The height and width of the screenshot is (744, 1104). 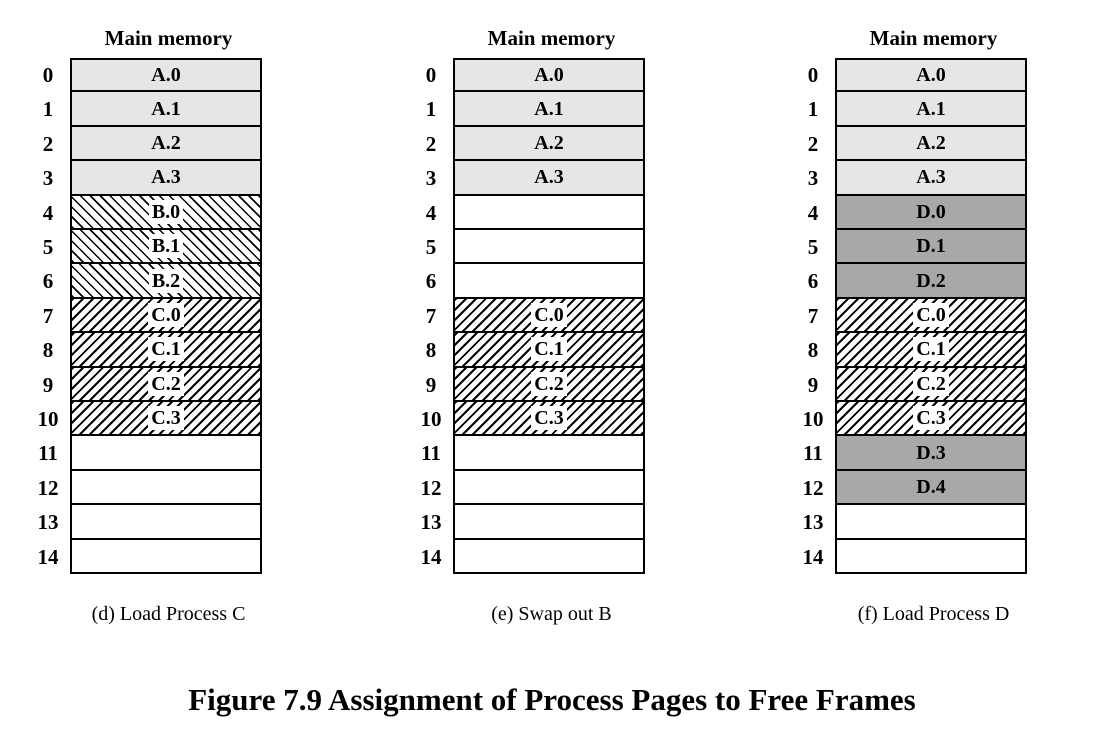 I want to click on frame-process-a: A.2, so click(x=549, y=144).